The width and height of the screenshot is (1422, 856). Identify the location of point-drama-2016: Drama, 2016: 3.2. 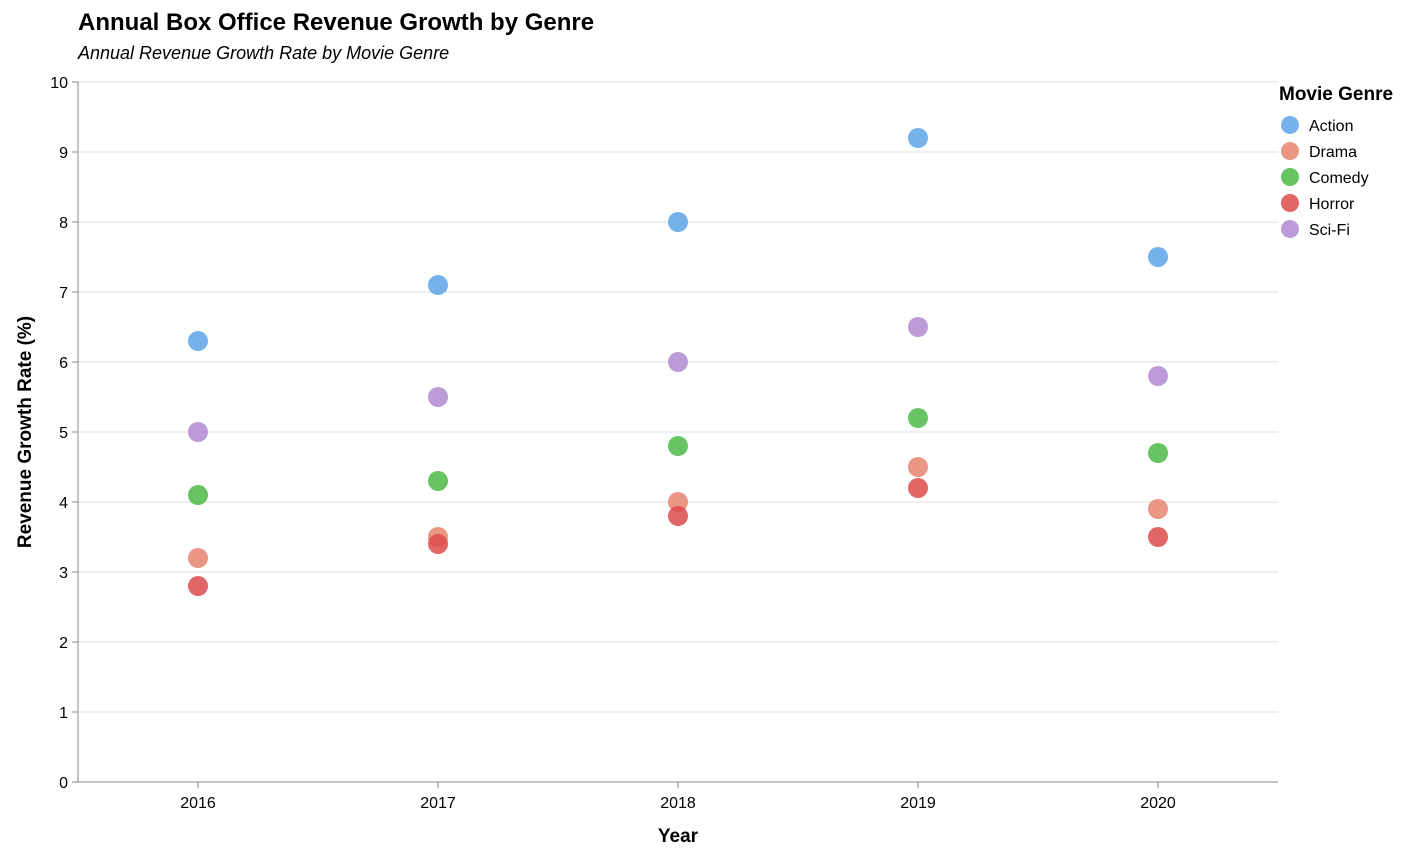
(198, 558).